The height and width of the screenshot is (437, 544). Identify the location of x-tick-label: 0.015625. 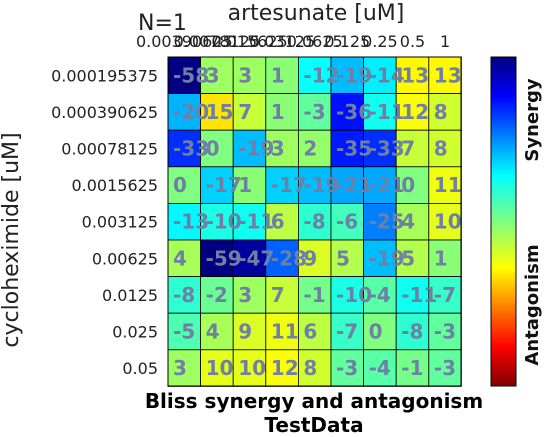
(249, 41).